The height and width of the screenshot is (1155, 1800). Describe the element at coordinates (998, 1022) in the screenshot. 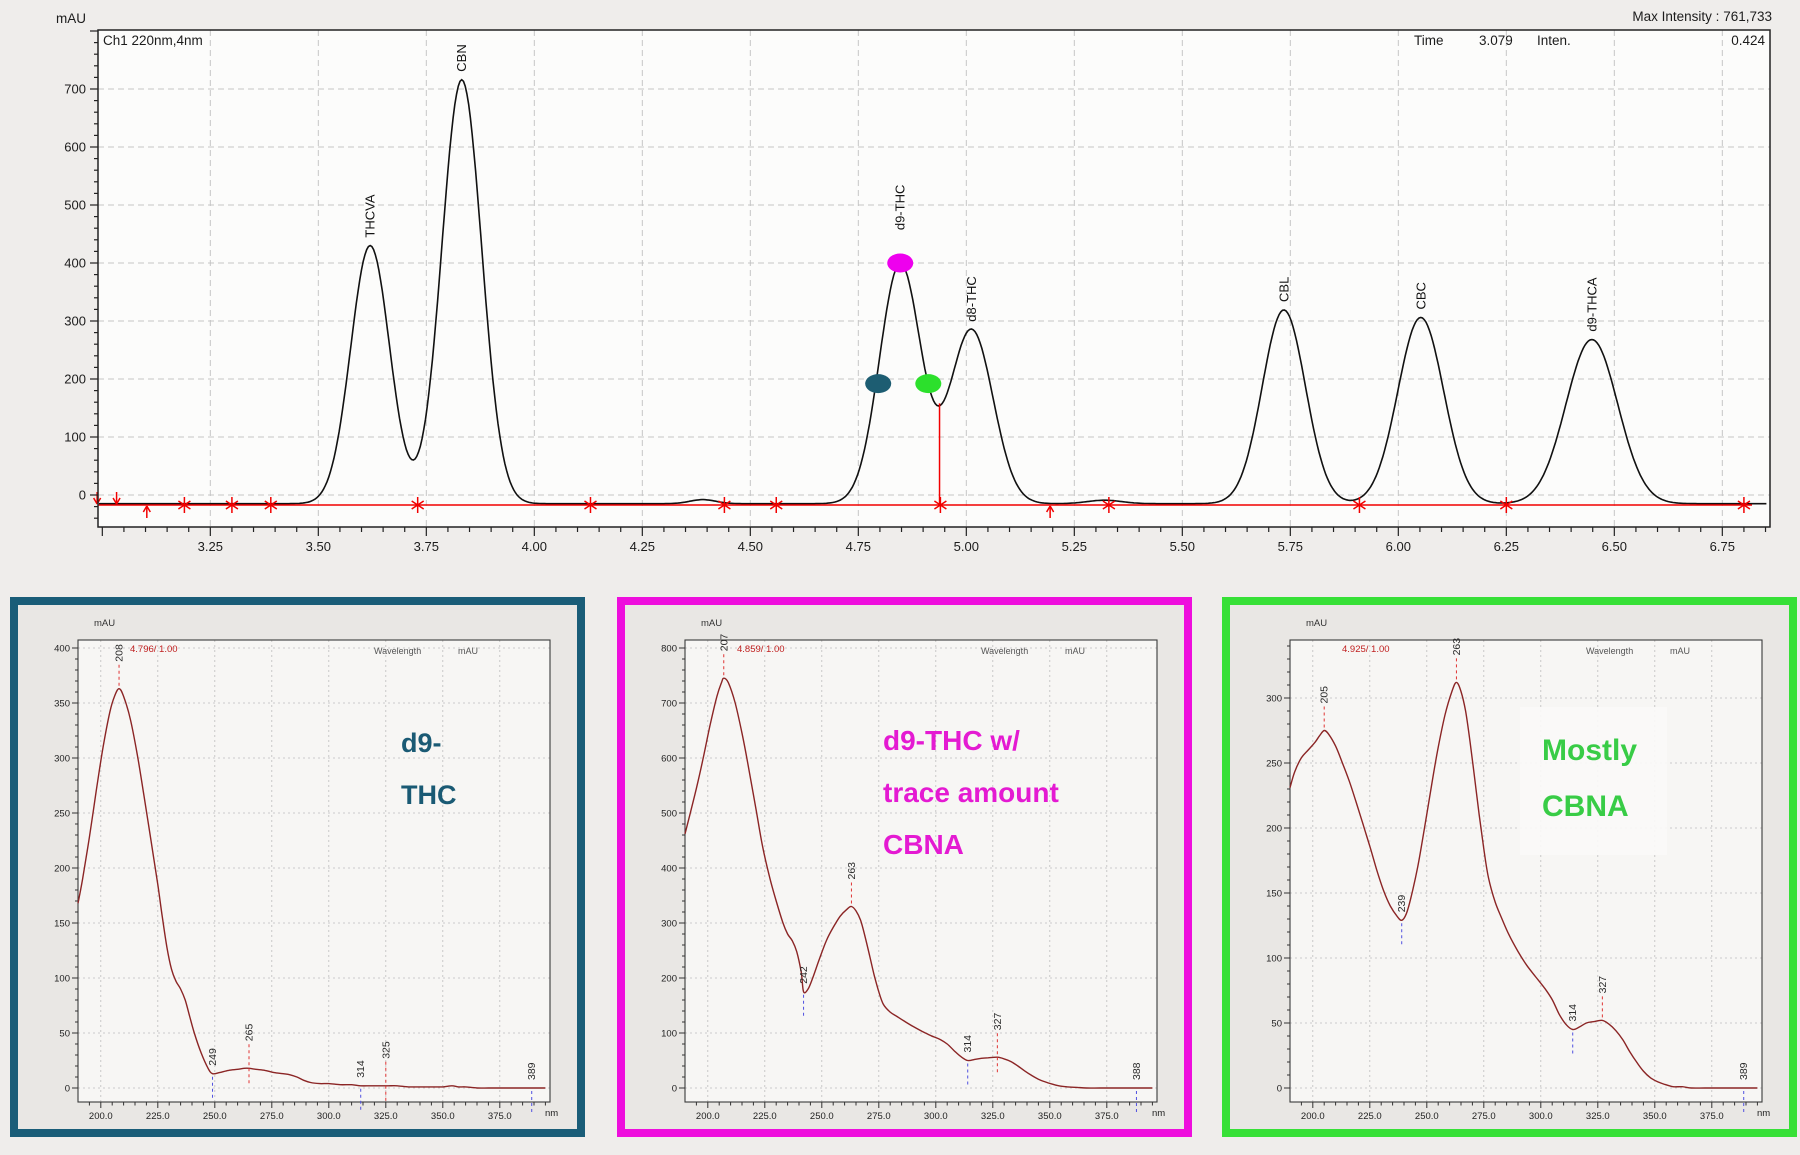

I see `svg-text: 327` at that location.